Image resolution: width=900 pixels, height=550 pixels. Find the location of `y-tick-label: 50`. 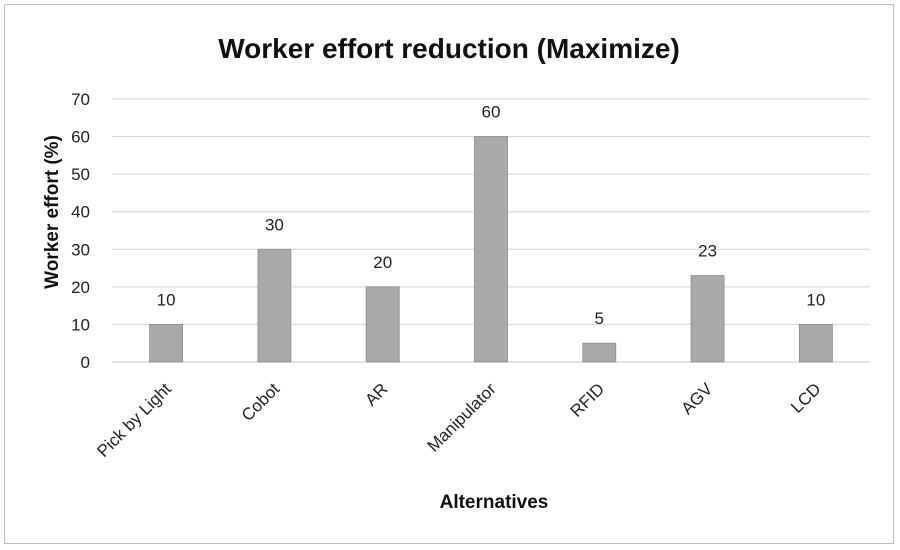

y-tick-label: 50 is located at coordinates (80, 174).